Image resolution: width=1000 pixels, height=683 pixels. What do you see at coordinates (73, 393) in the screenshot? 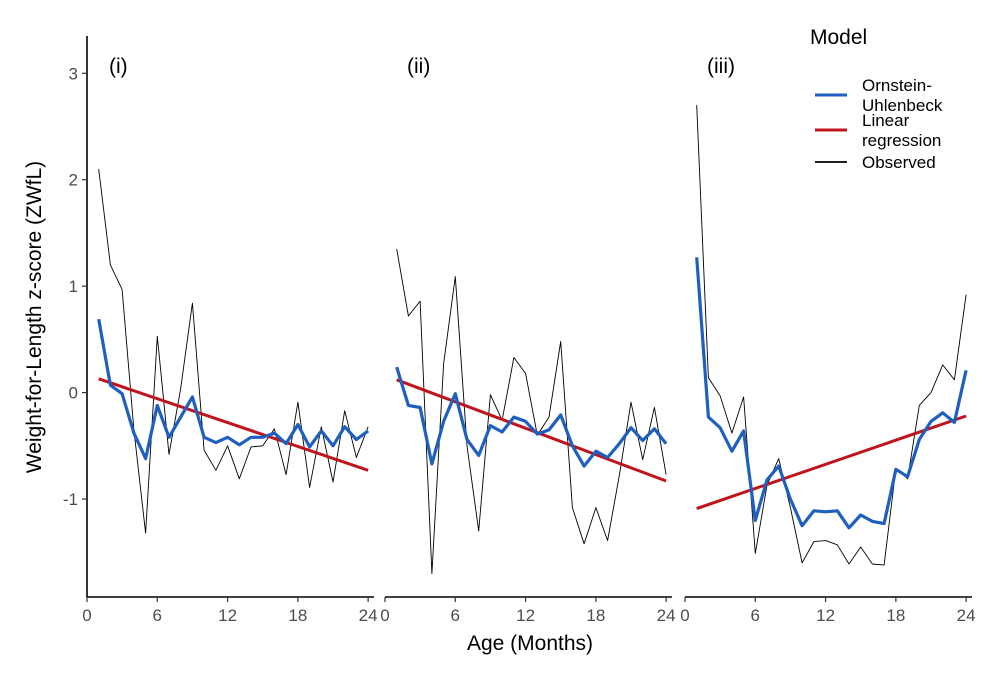
I see `y-tick-label: 0` at bounding box center [73, 393].